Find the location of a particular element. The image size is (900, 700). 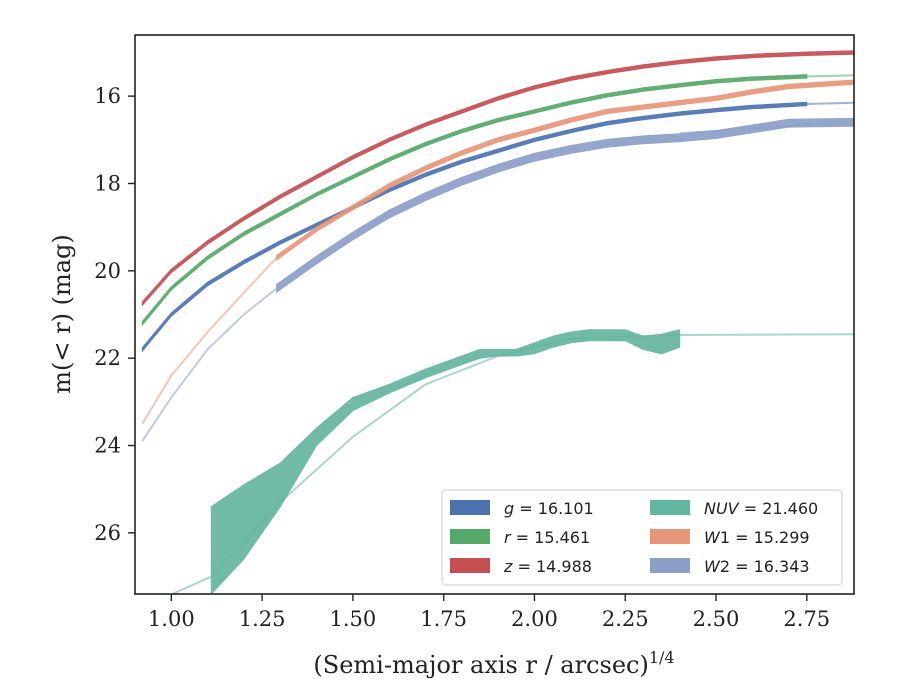

x-axis: 1.00 1.25 1.50 1.75 2.00 2.25 2.50 2.75 is located at coordinates (489, 612).